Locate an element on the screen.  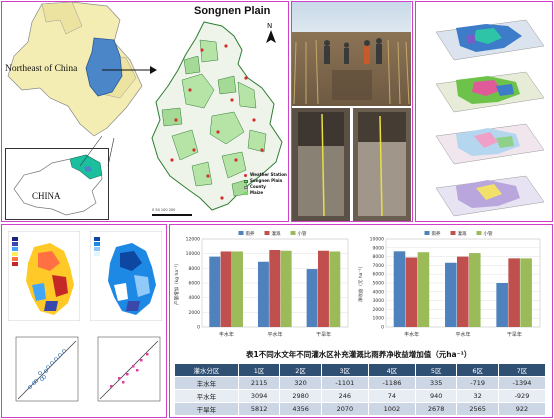
y-tick-label: 5000 is located at coordinates (379, 284).